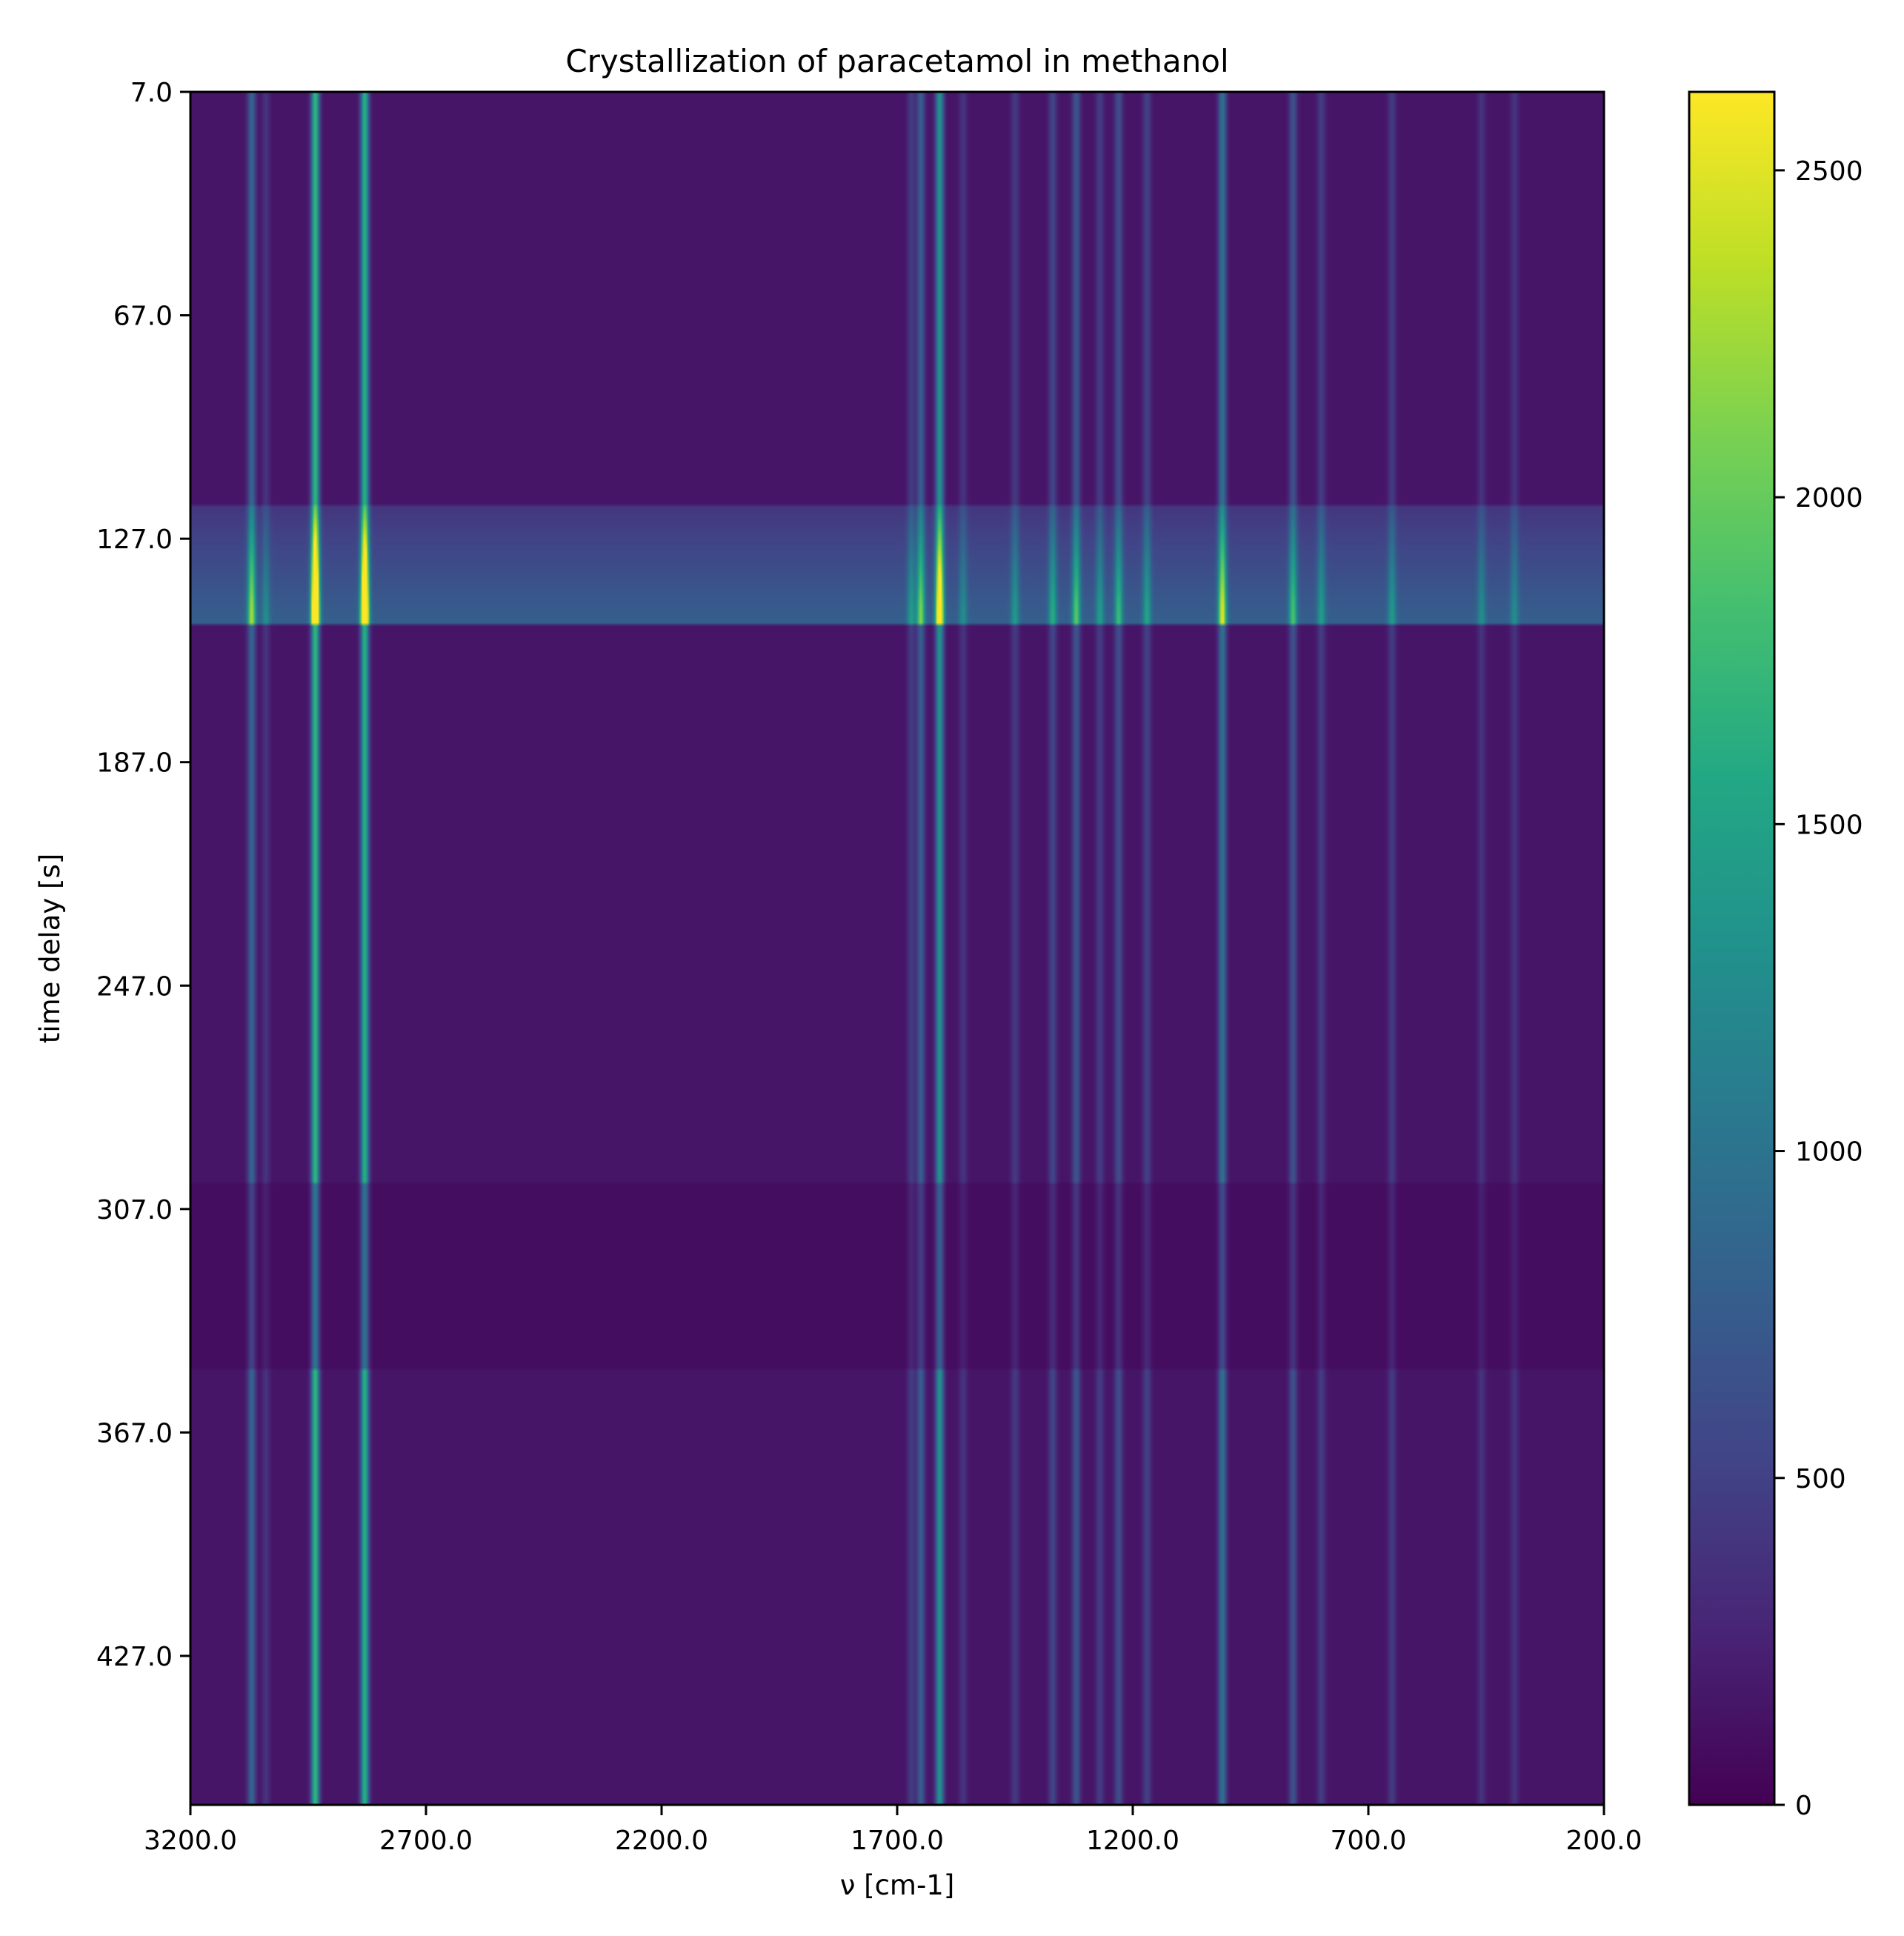 The width and height of the screenshot is (1904, 1936). Describe the element at coordinates (1804, 1806) in the screenshot. I see `colorbar-tick-label: 0` at that location.